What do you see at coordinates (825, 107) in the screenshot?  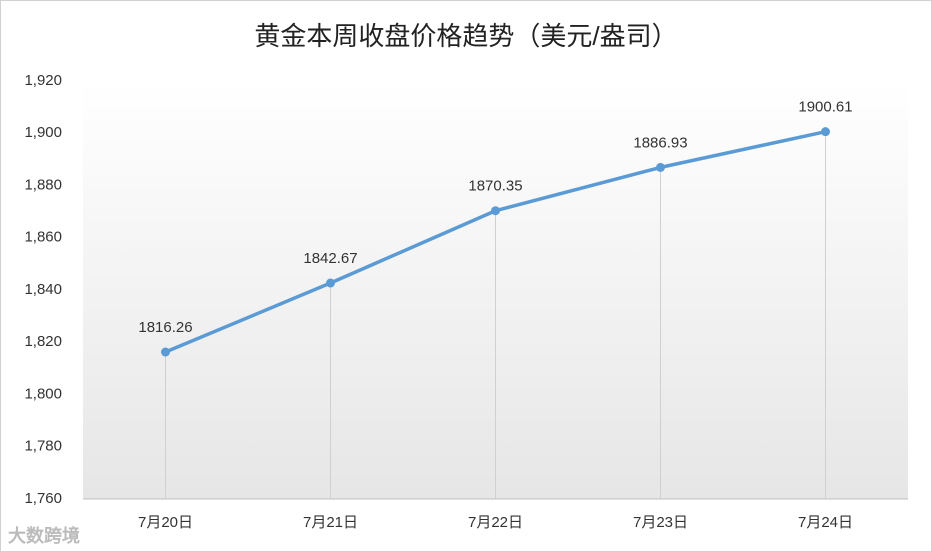 I see `data-label: 1900.61` at bounding box center [825, 107].